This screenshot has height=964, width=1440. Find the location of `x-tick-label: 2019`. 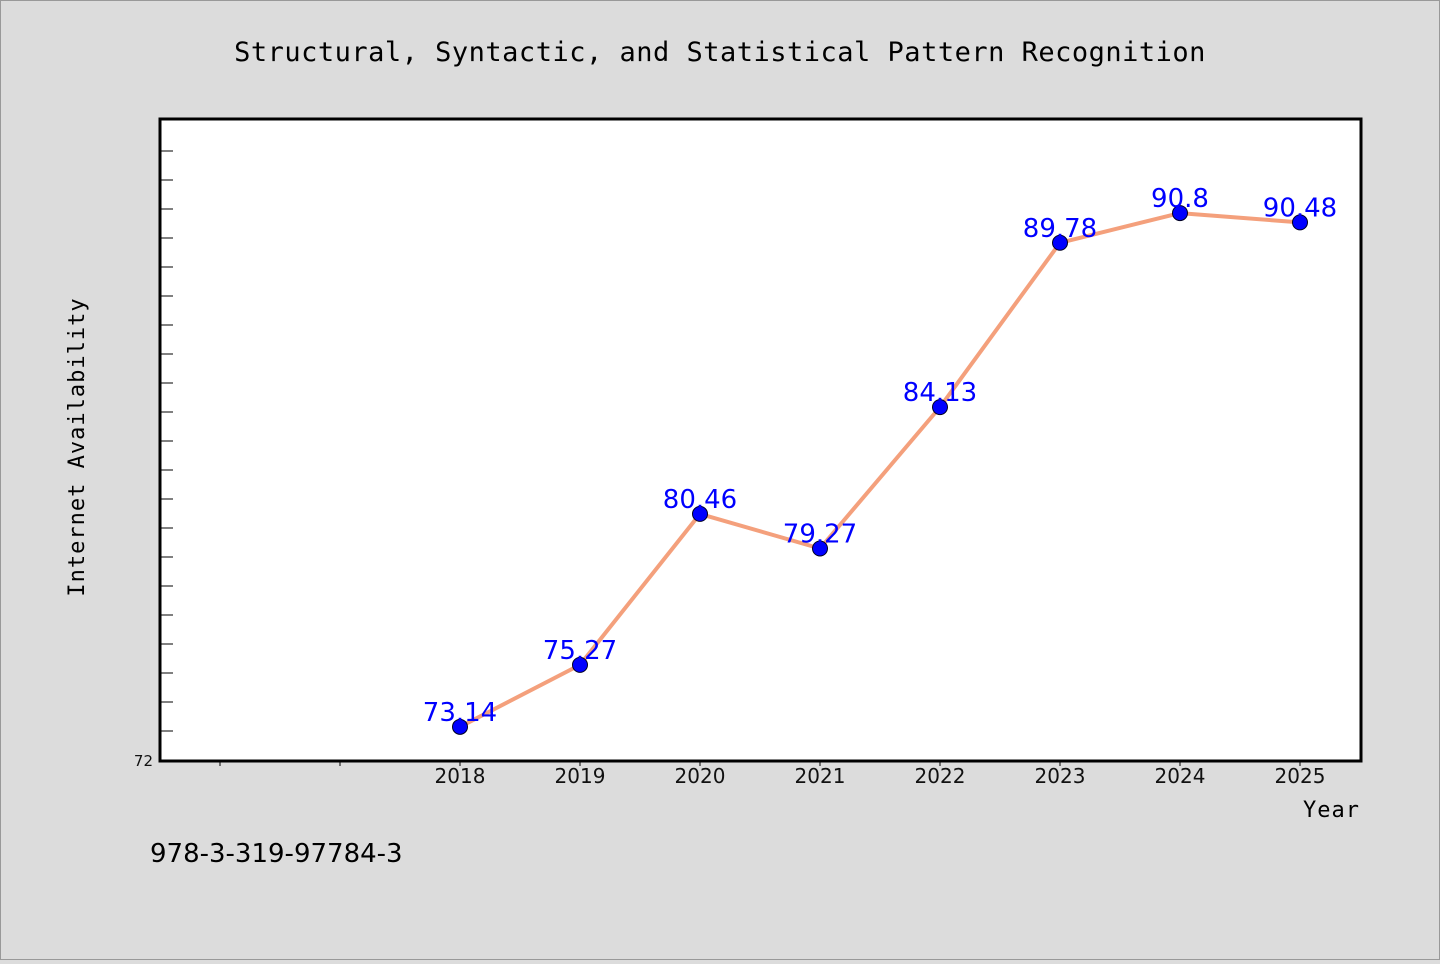

x-tick-label: 2019 is located at coordinates (580, 776).